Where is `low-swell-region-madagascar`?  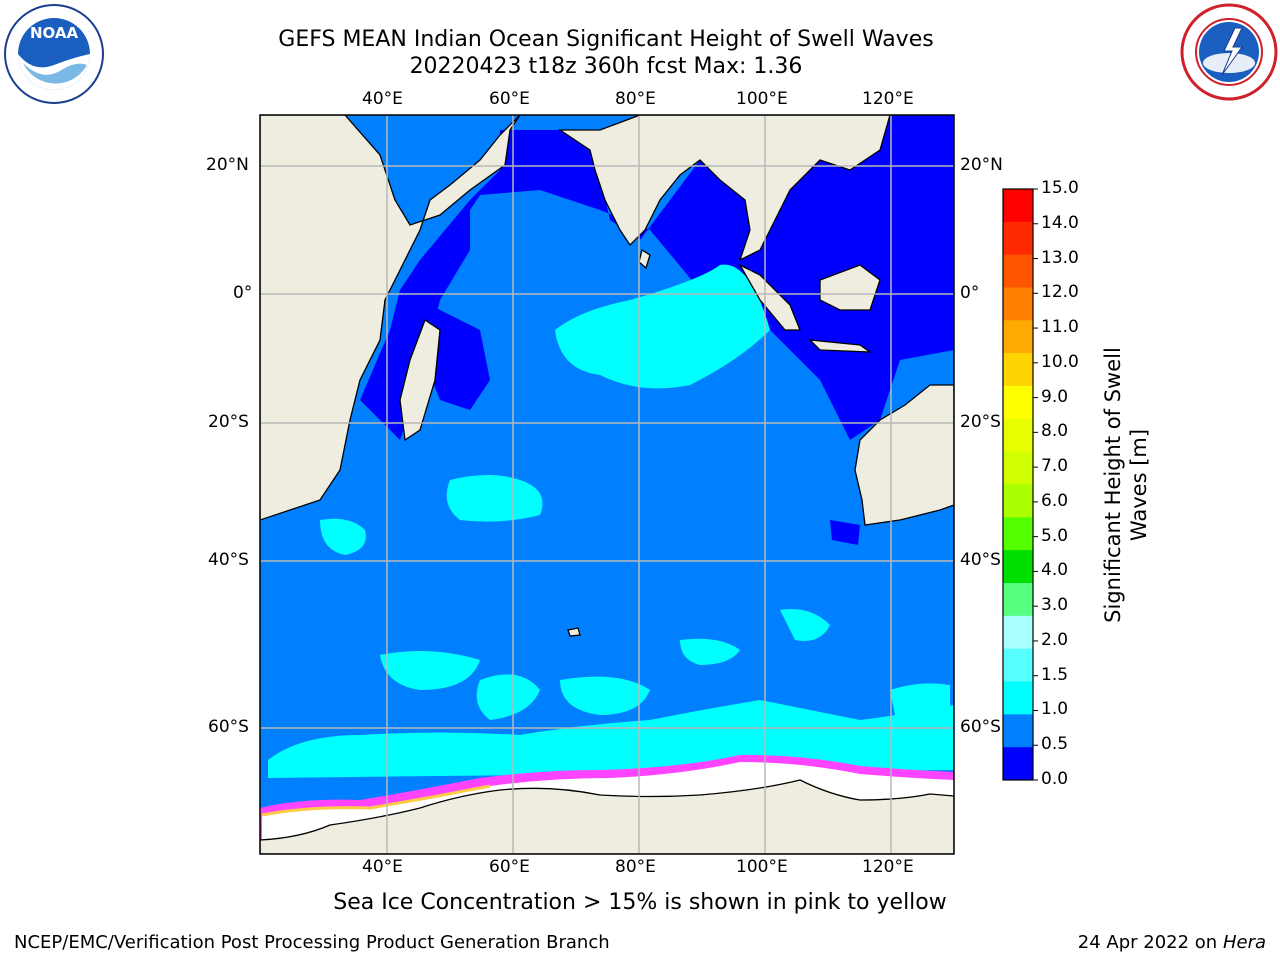 low-swell-region-madagascar is located at coordinates (455, 355).